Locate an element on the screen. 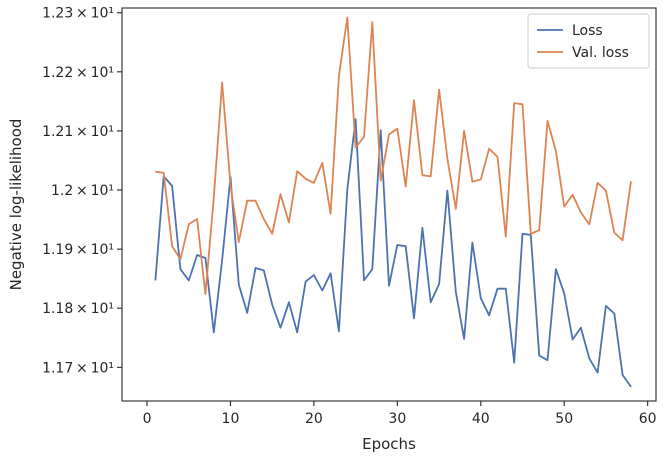 The width and height of the screenshot is (666, 463). legend: Loss Val. loss is located at coordinates (588, 41).